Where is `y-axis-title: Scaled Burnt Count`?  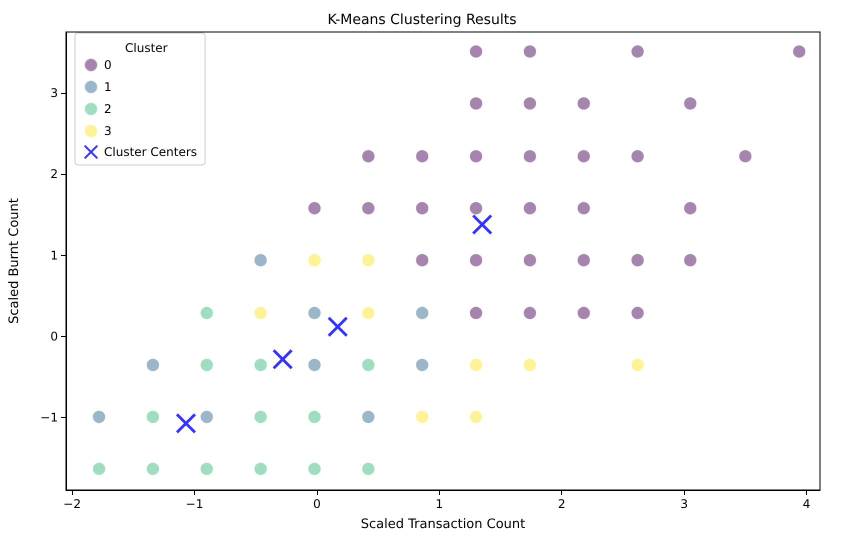
y-axis-title: Scaled Burnt Count is located at coordinates (14, 261).